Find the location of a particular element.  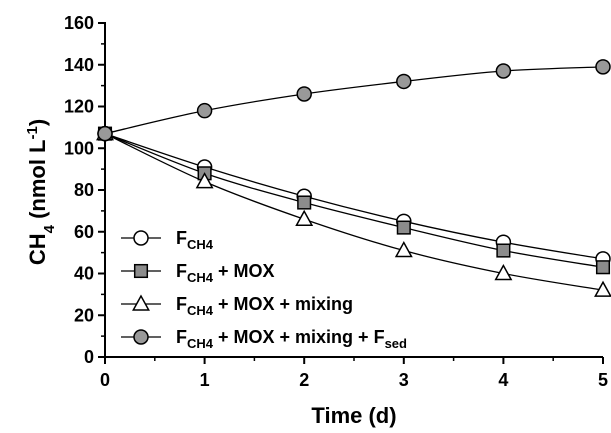

legend-label-4: FCH4 + MOX + mixing + Fsed is located at coordinates (291, 339).